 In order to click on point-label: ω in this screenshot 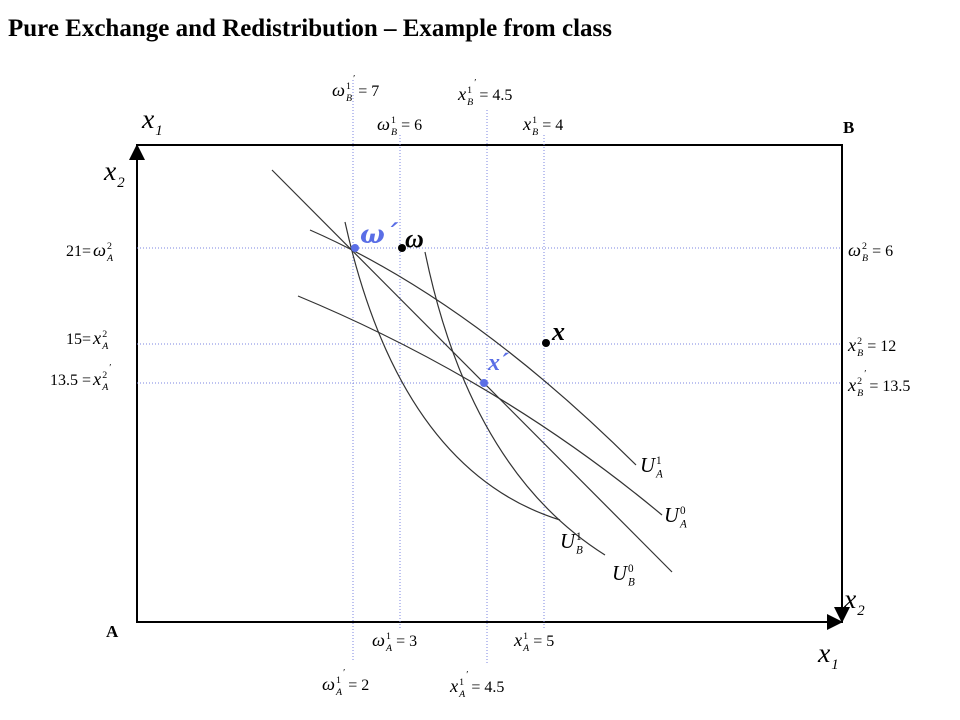, I will do `click(414, 238)`.